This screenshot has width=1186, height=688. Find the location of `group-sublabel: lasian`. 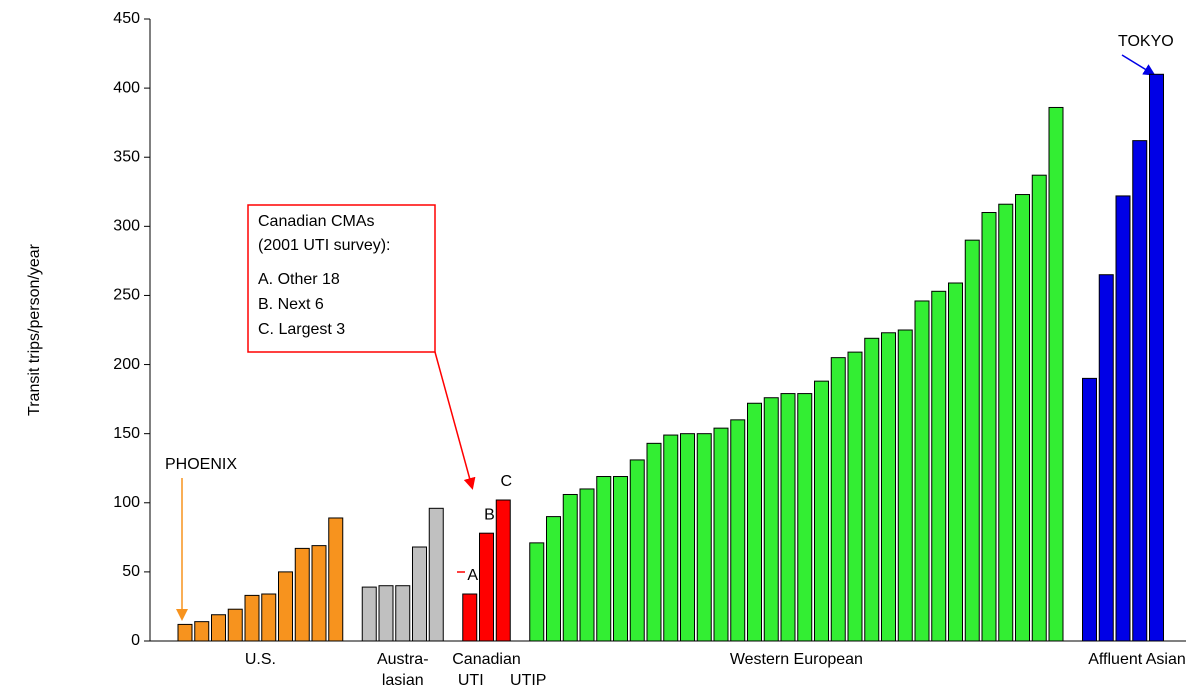

group-sublabel: lasian is located at coordinates (403, 680).